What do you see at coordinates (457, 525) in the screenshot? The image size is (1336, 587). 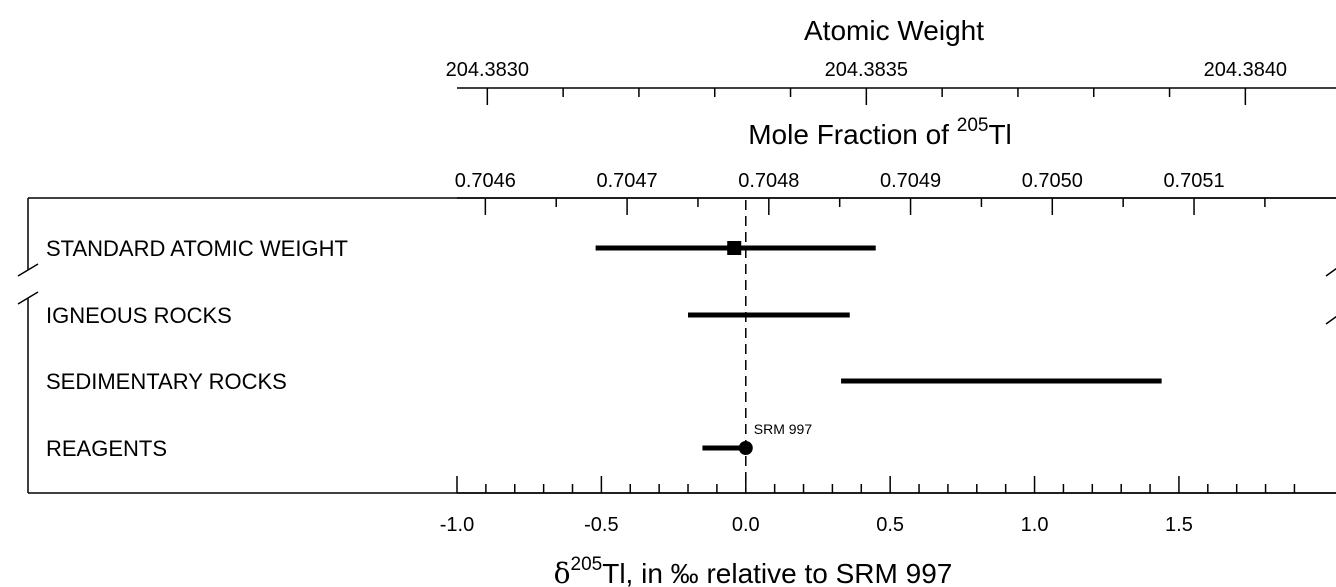 I see `delta-tick-label: -1.0` at bounding box center [457, 525].